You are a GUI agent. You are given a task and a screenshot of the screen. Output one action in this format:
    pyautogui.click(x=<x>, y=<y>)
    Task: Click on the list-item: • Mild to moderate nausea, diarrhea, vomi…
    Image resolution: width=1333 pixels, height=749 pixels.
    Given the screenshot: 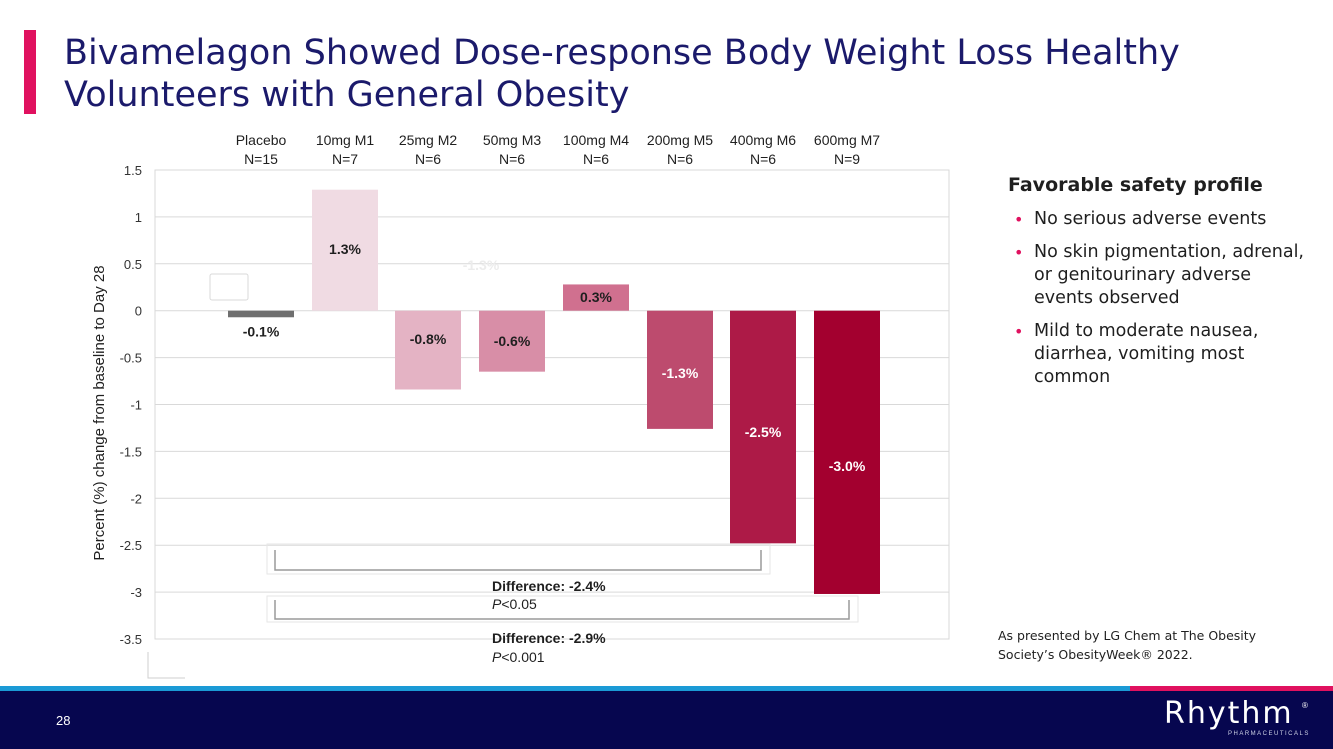 What is the action you would take?
    pyautogui.click(x=1158, y=354)
    